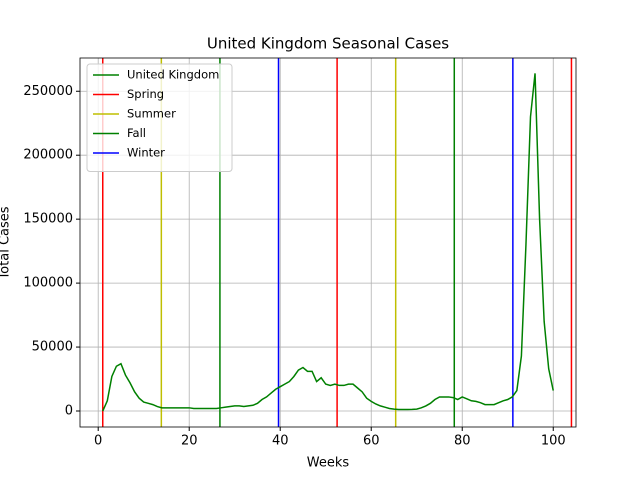 The image size is (640, 484). Describe the element at coordinates (151, 114) in the screenshot. I see `legend-label: Summer` at that location.